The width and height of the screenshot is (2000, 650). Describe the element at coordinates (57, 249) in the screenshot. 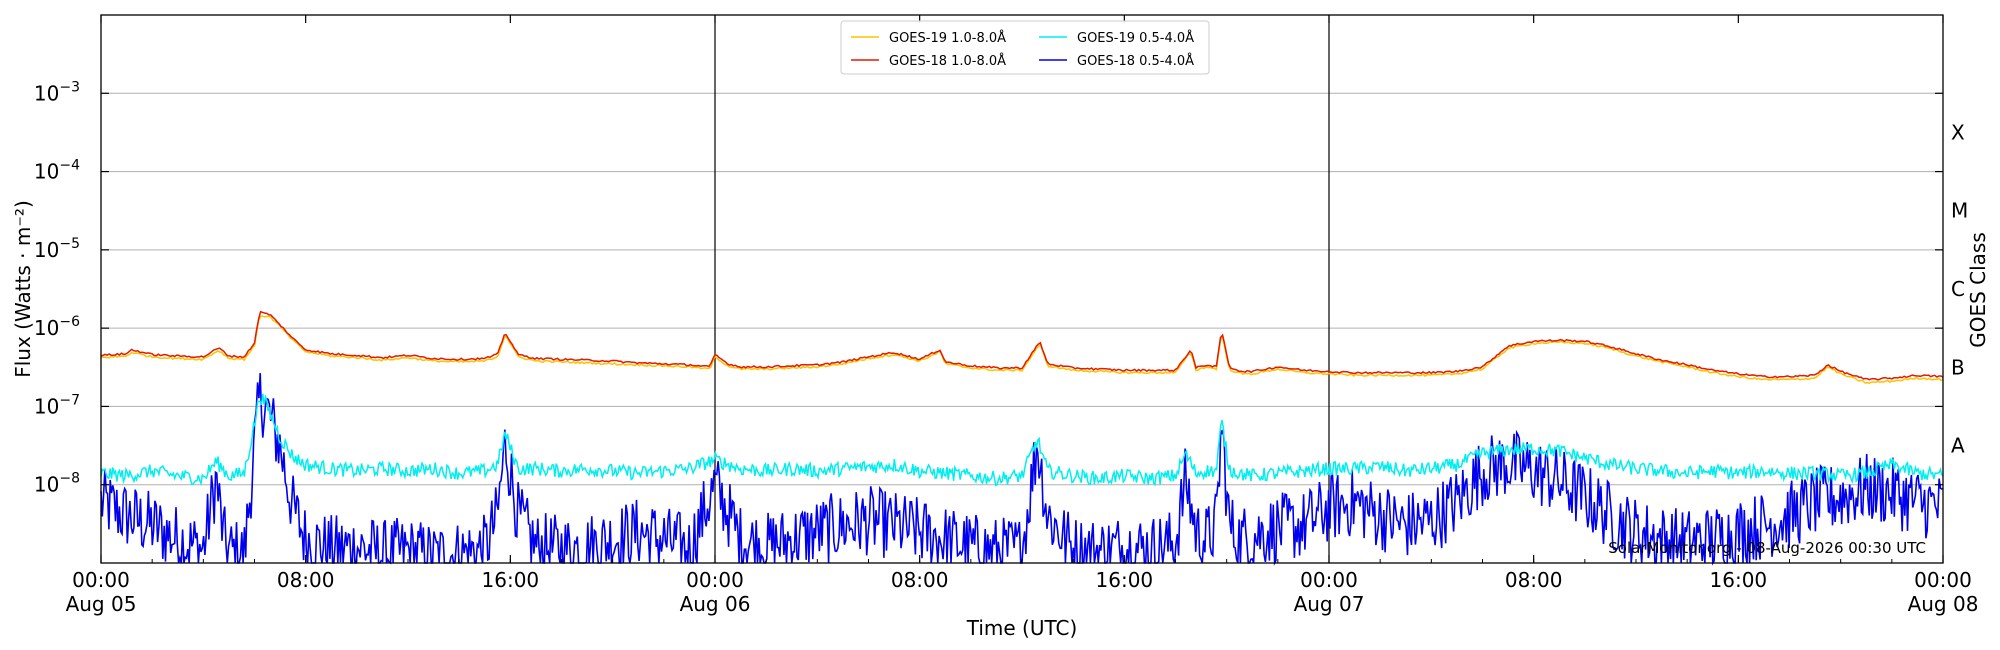

I see `y-tick-label: 10⁻⁵` at that location.